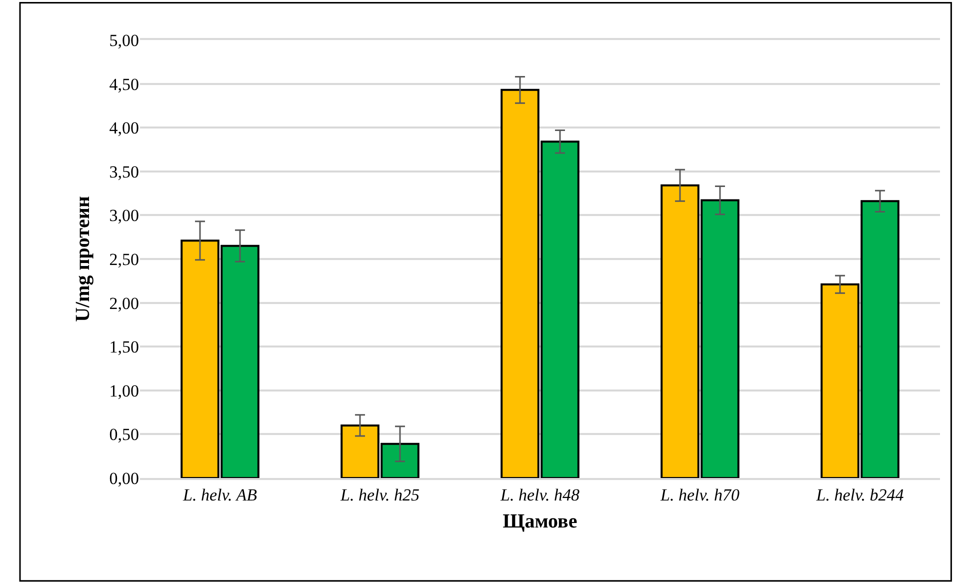  What do you see at coordinates (124, 434) in the screenshot?
I see `y-tick-label: 0,50` at bounding box center [124, 434].